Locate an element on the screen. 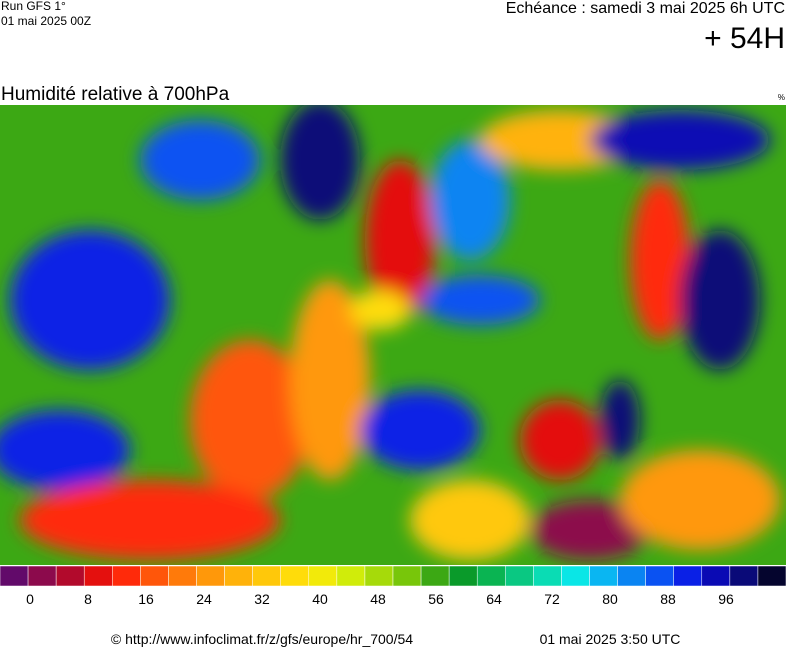 The width and height of the screenshot is (786, 648). unit: % is located at coordinates (781, 97).